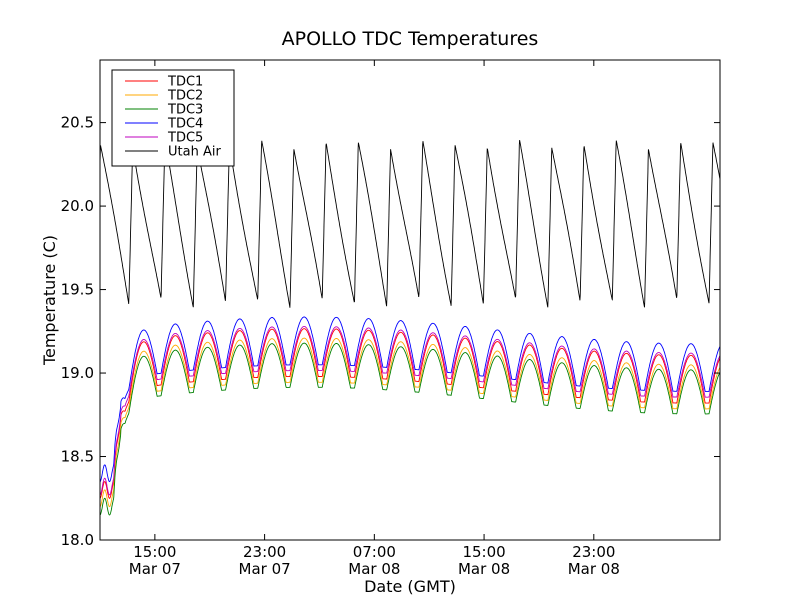 This screenshot has height=600, width=800. What do you see at coordinates (185, 96) in the screenshot?
I see `legend-label: TDC2` at bounding box center [185, 96].